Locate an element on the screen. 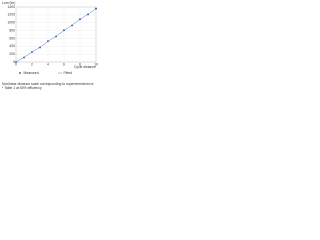 This screenshot has width=320, height=240. note: * Table 1 at 50% efficiency is located at coordinates (22, 88).